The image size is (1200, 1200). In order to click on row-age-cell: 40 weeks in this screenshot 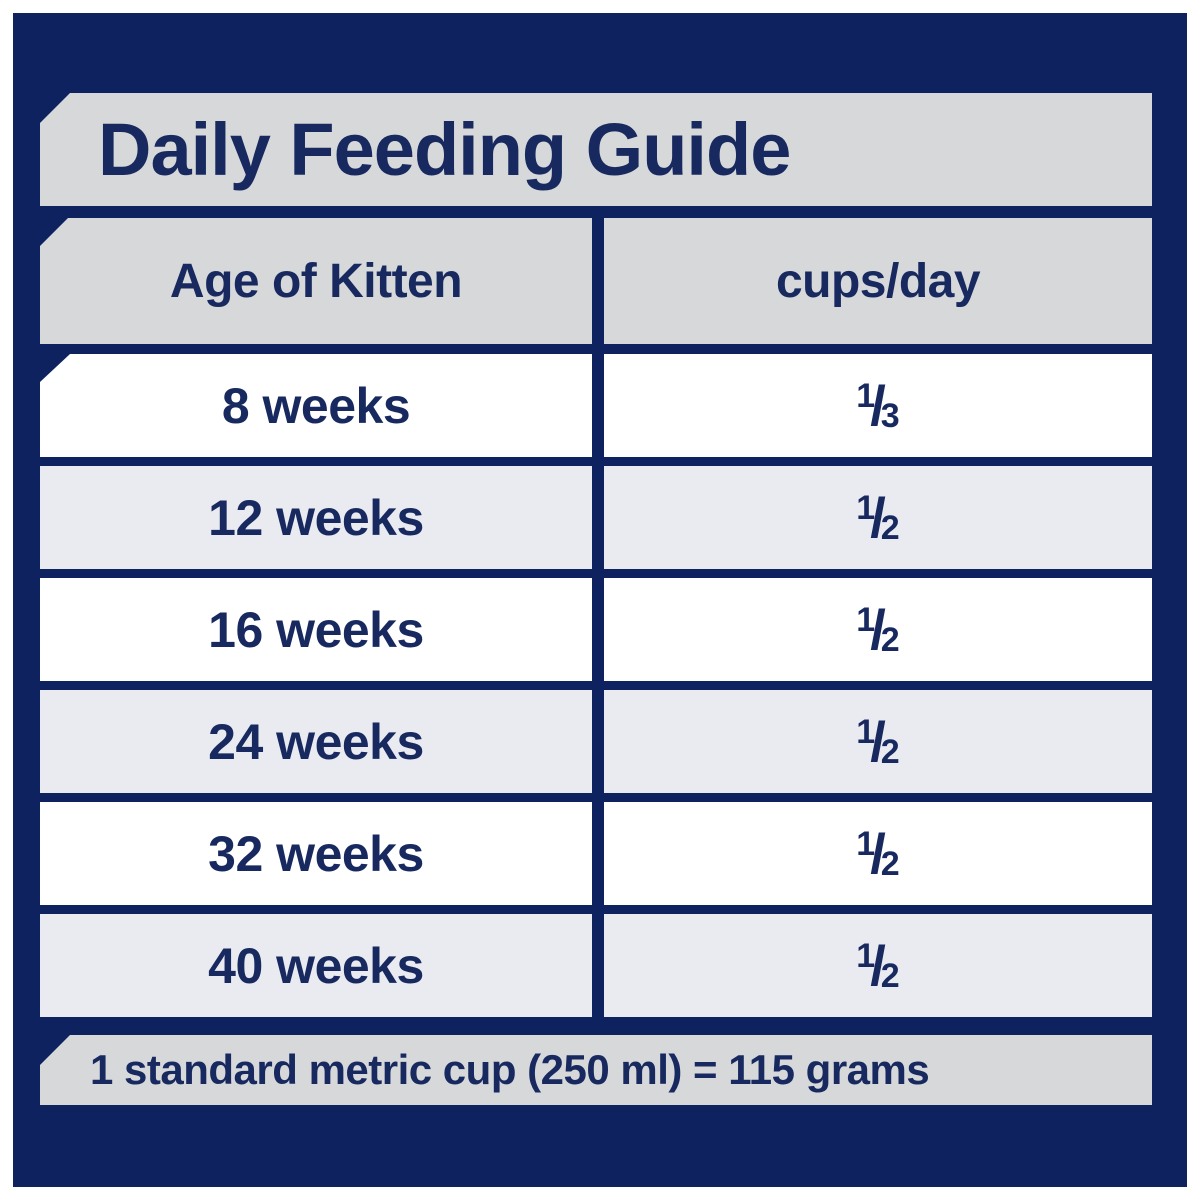, I will do `click(316, 965)`.